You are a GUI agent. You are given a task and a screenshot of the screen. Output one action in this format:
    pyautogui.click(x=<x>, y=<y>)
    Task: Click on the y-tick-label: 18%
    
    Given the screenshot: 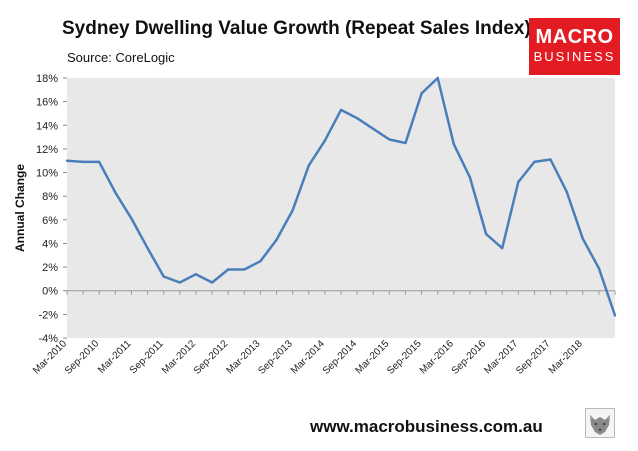 What is the action you would take?
    pyautogui.click(x=47, y=79)
    